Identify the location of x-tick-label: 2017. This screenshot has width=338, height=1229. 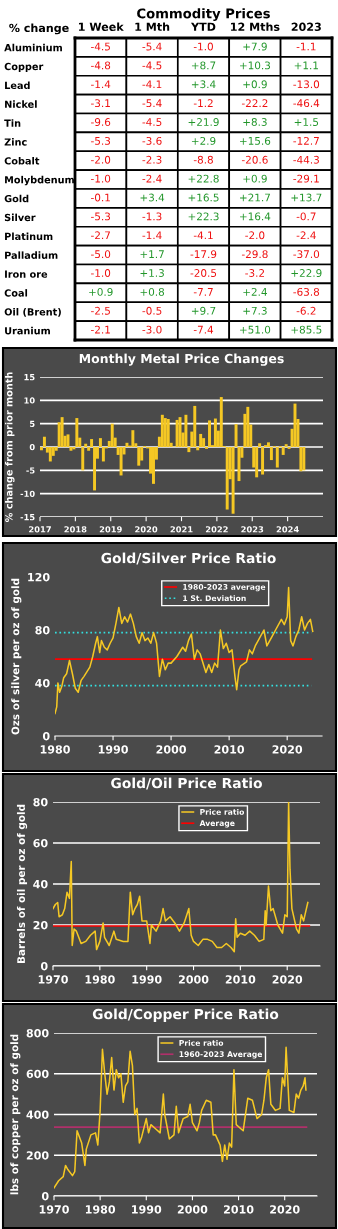
(40, 529).